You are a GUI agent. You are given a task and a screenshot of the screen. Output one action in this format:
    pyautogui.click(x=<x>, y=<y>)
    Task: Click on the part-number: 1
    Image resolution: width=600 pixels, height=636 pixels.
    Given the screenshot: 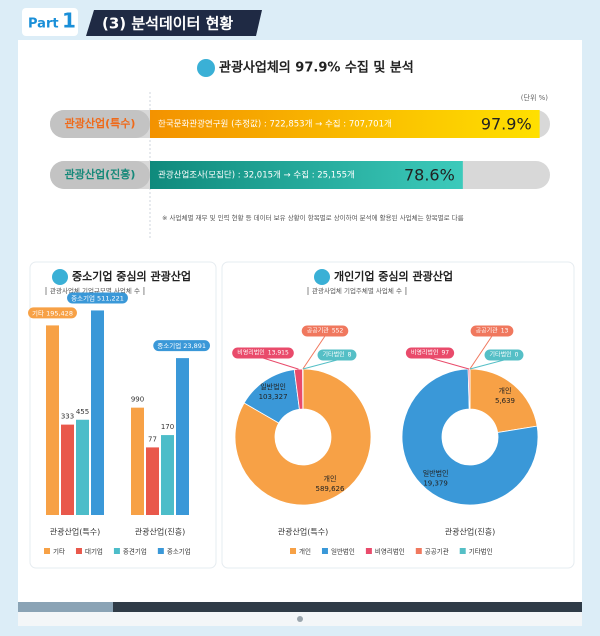 What is the action you would take?
    pyautogui.click(x=69, y=21)
    